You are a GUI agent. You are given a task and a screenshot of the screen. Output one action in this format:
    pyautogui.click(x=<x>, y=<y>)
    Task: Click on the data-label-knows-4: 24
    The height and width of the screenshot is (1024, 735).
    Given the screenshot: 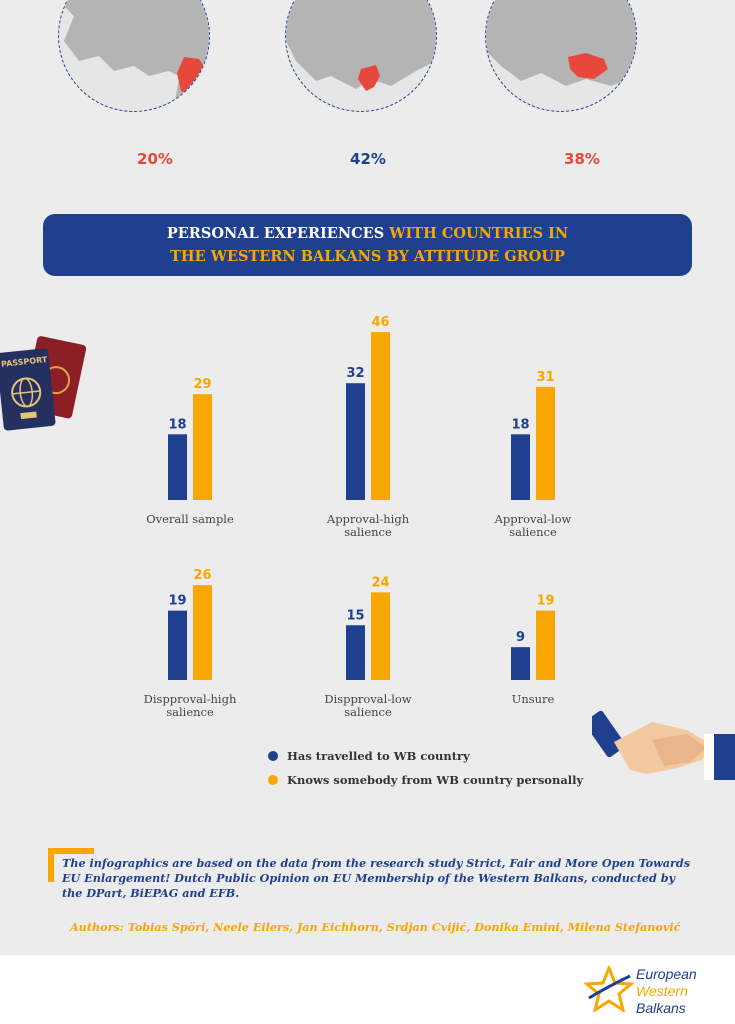 What is the action you would take?
    pyautogui.click(x=380, y=582)
    